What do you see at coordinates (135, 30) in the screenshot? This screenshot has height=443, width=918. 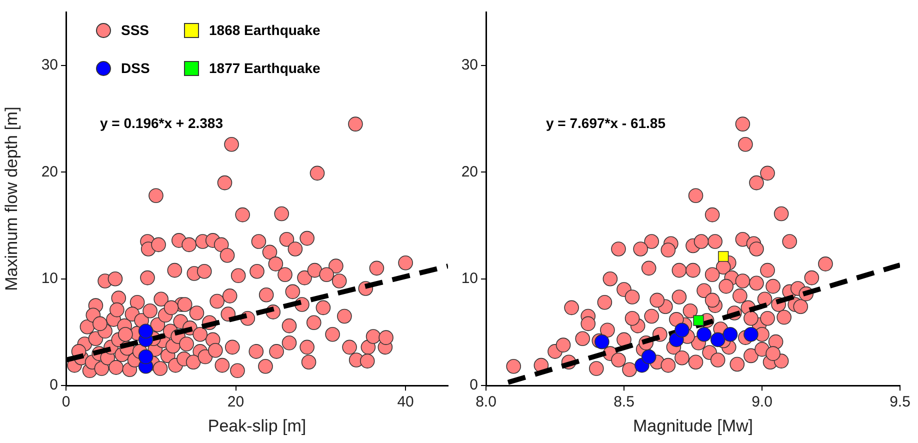 I see `legend-label: SSS` at bounding box center [135, 30].